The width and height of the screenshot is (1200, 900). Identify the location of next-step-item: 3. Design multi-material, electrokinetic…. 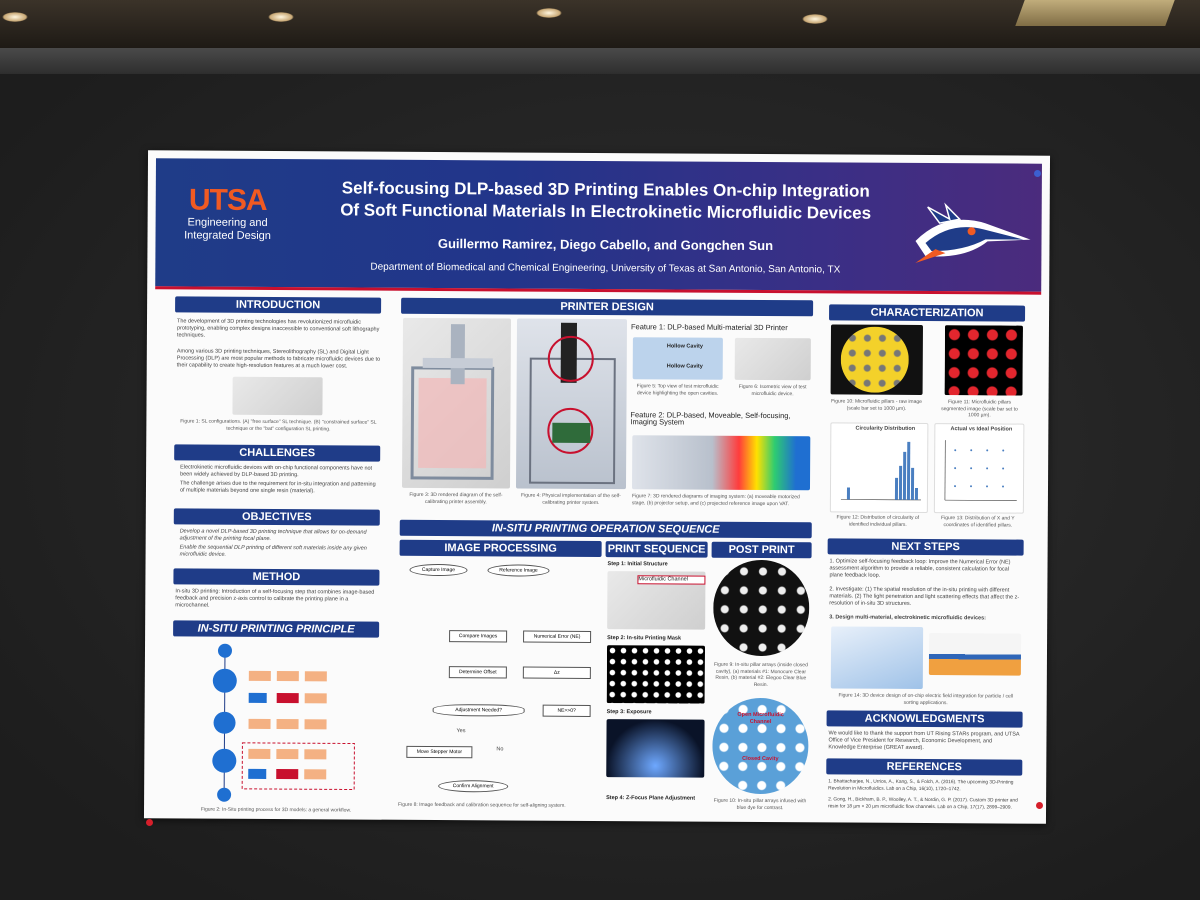
(908, 618).